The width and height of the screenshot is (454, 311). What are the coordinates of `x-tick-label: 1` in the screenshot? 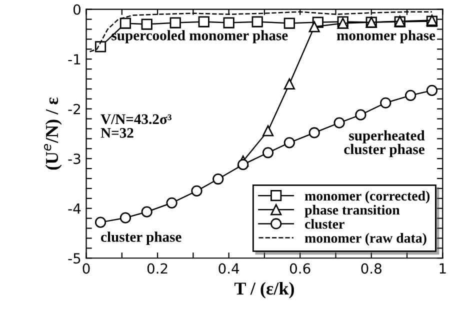 It's located at (443, 268).